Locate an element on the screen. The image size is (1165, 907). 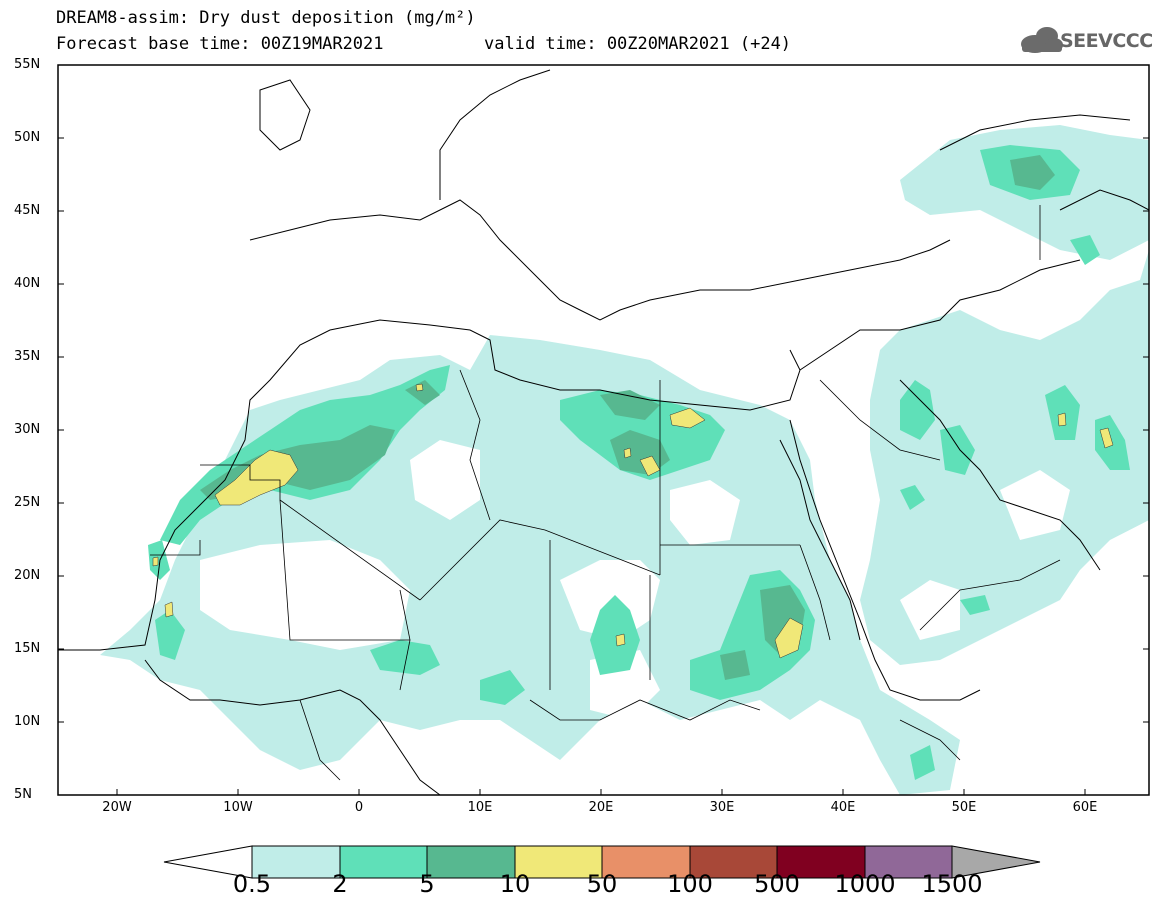
forecast-base-time: Forecast base time: 00Z19MAR2021 is located at coordinates (220, 44).